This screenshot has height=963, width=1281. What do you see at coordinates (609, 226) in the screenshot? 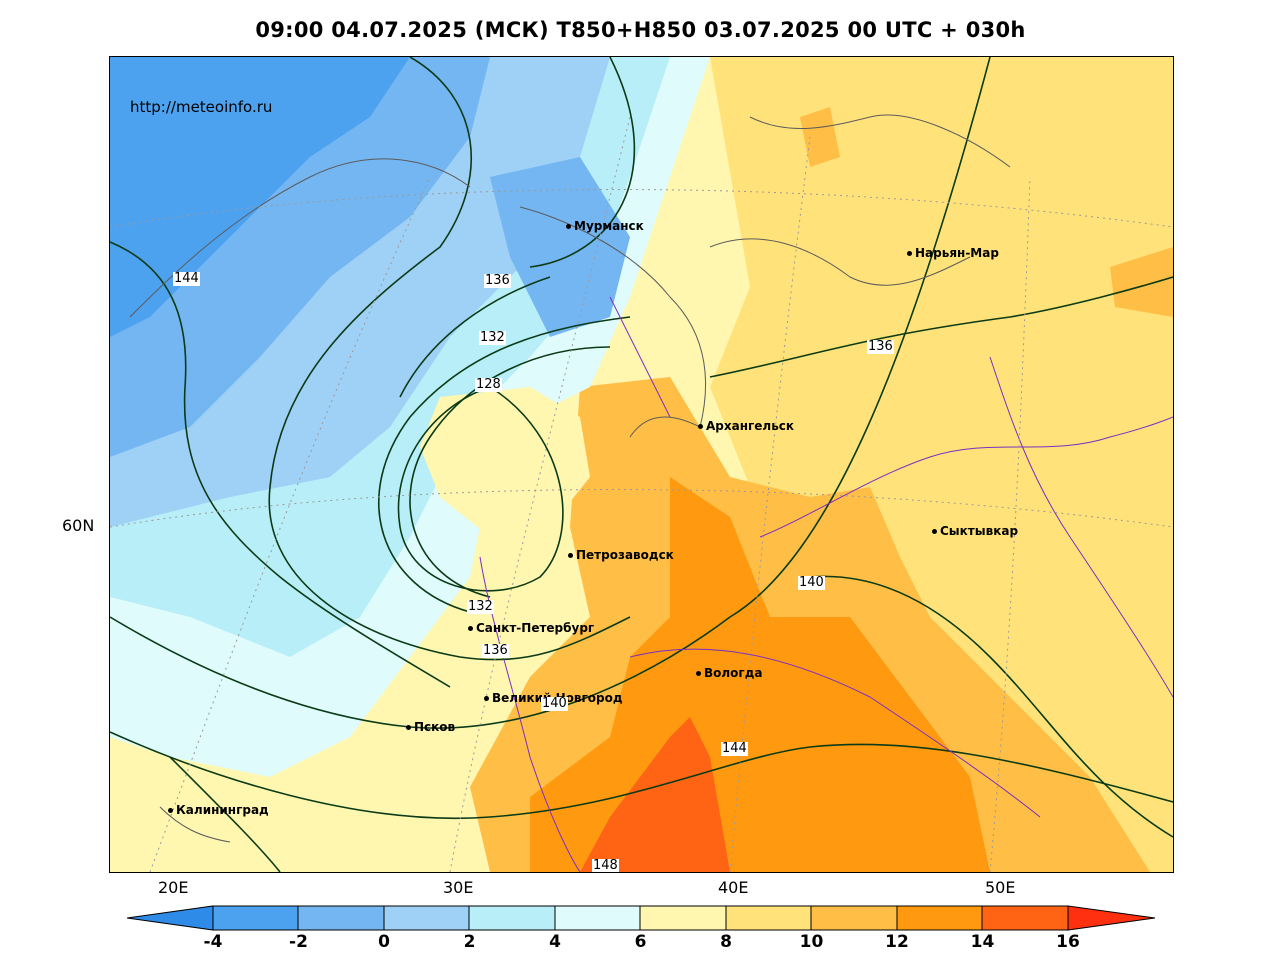
I see `city-label: Мурманск` at bounding box center [609, 226].